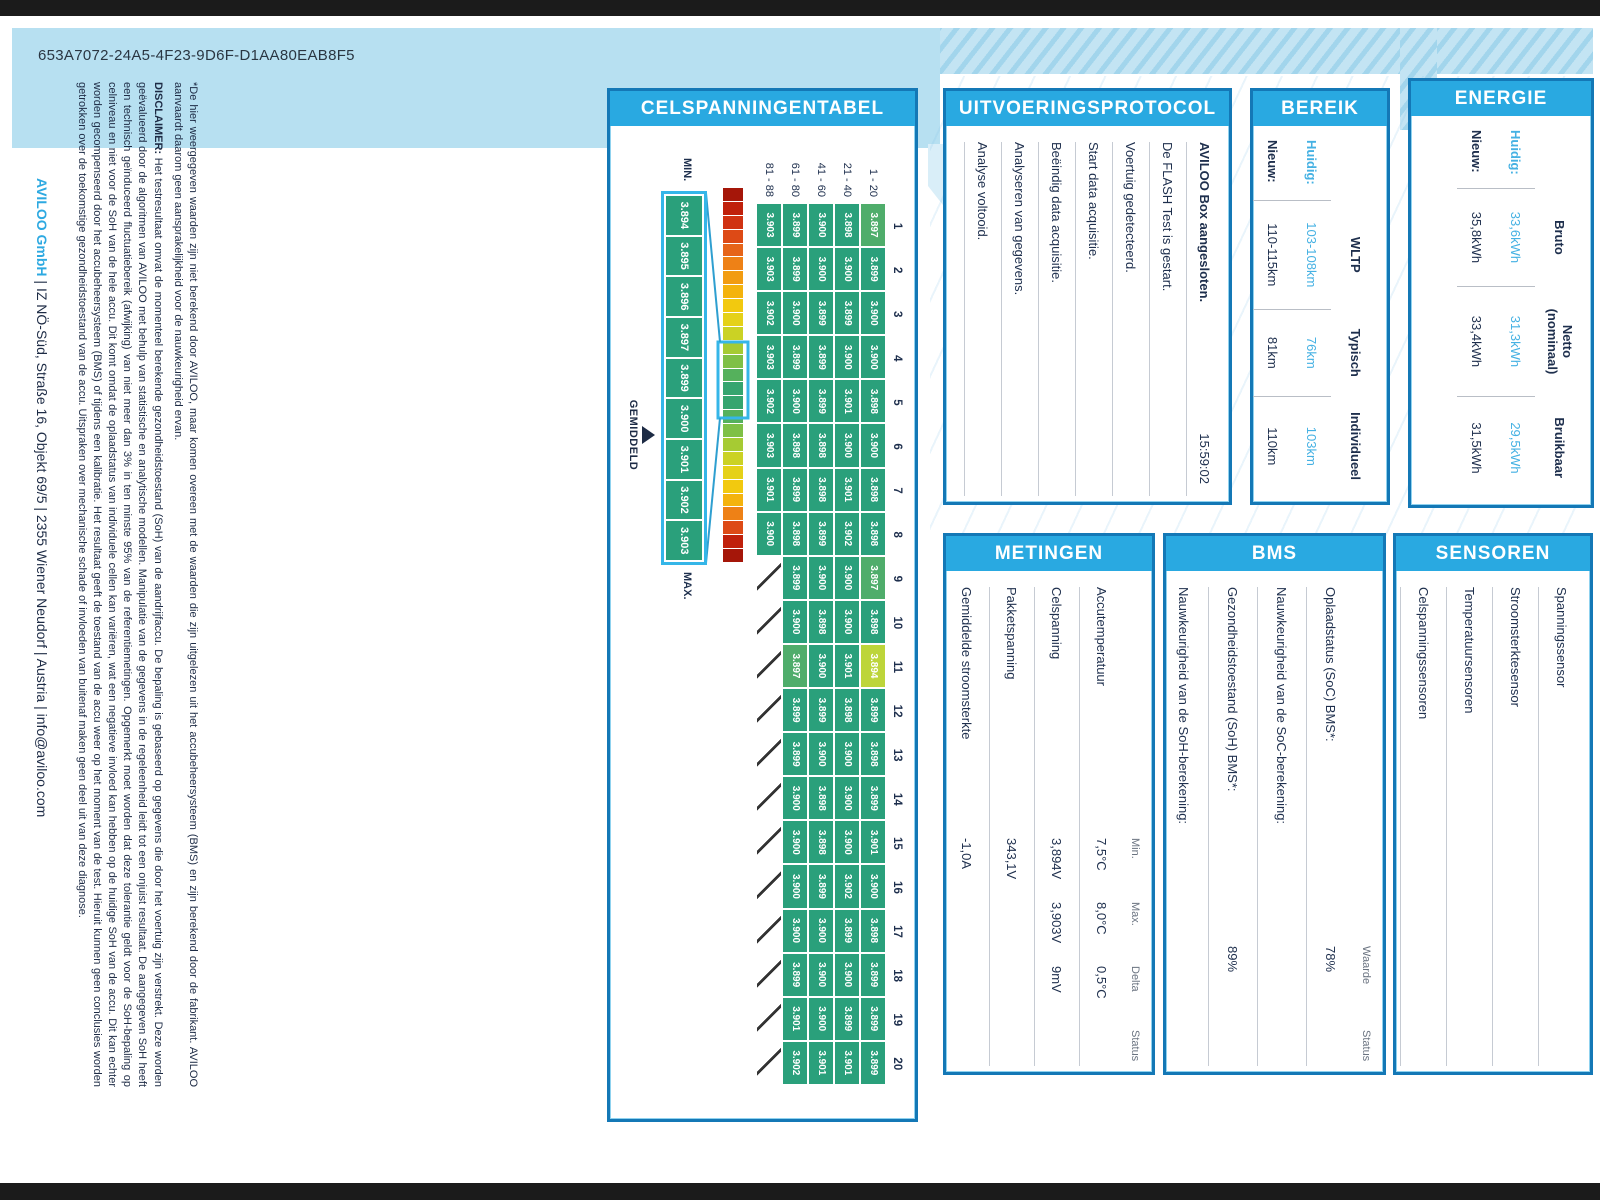 This screenshot has height=1200, width=1600. What do you see at coordinates (897, 799) in the screenshot?
I see `col-index-label: 14` at bounding box center [897, 799].